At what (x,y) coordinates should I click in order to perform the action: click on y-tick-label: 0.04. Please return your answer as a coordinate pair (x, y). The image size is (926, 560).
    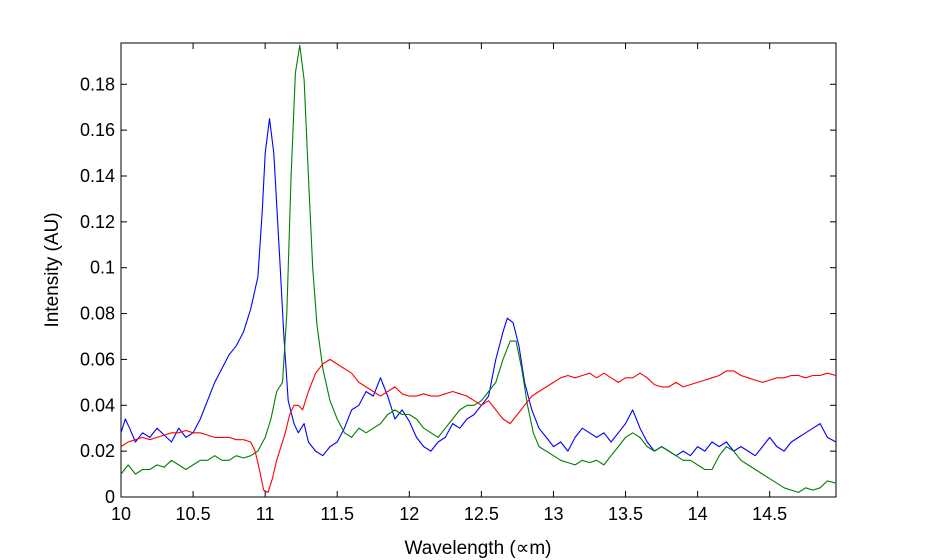
    Looking at the image, I should click on (97, 405).